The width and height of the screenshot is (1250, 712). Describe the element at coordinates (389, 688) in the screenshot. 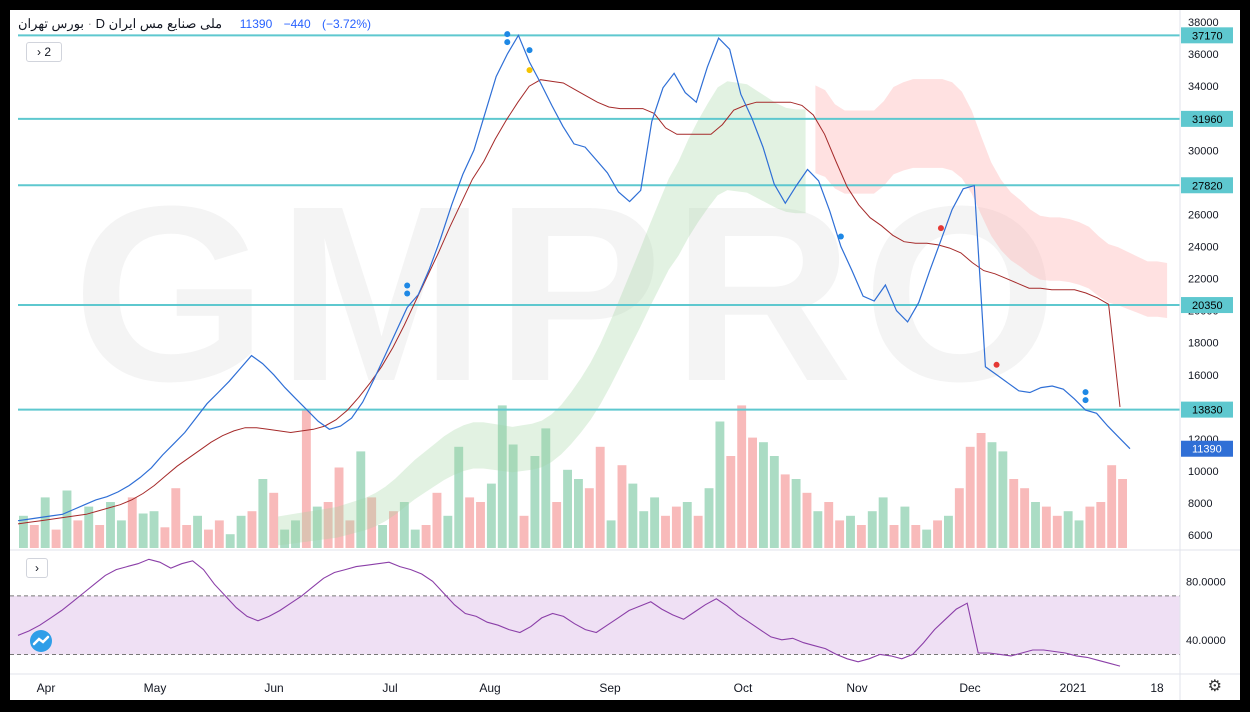

I see `time-axis-label: Jul` at that location.